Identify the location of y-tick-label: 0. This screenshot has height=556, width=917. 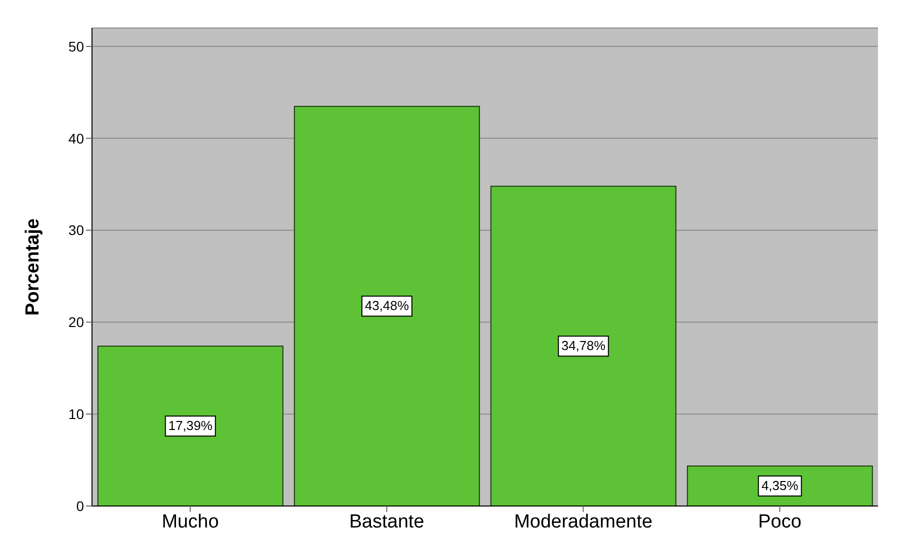
(80, 506).